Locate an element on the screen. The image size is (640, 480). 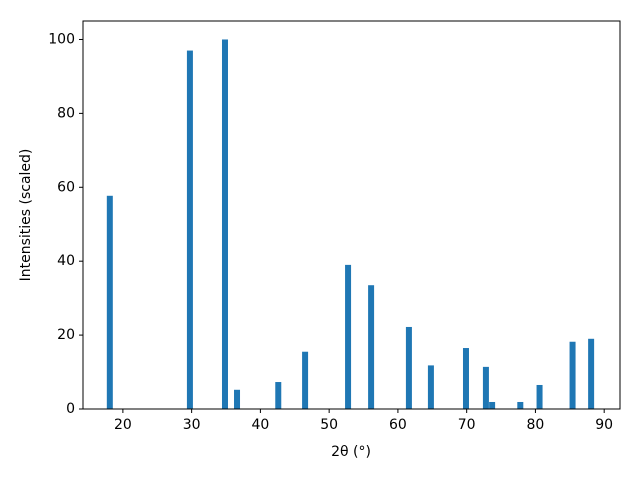
x-tick-label: 30 is located at coordinates (192, 425).